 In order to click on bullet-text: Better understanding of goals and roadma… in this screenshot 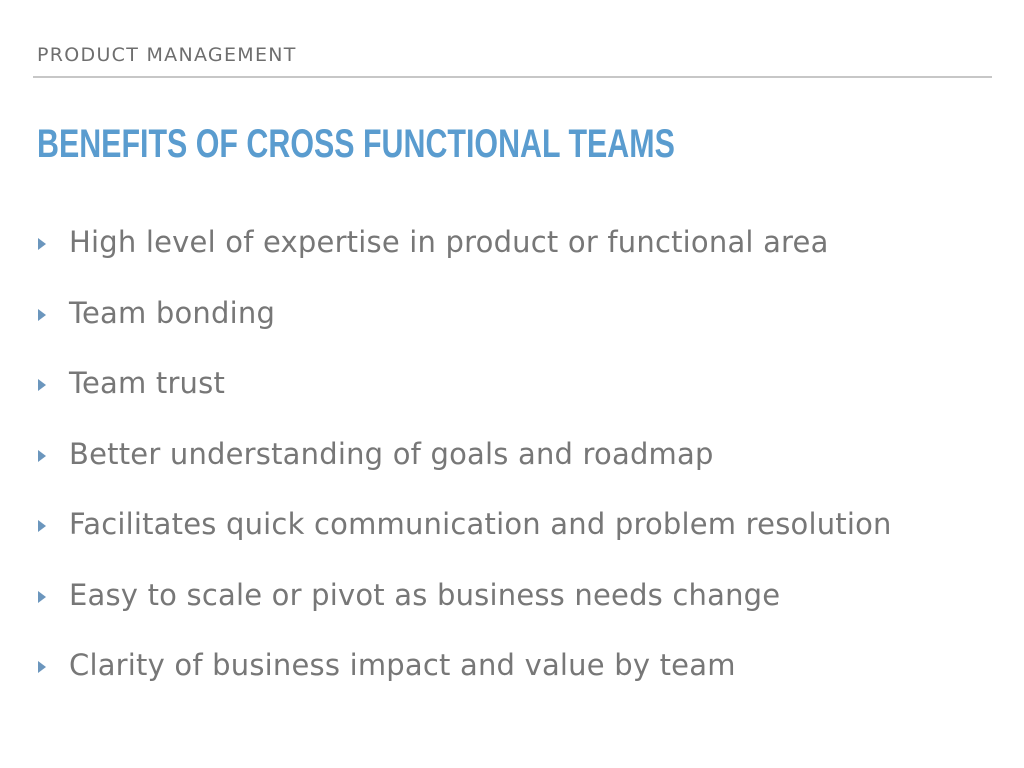, I will do `click(391, 453)`.